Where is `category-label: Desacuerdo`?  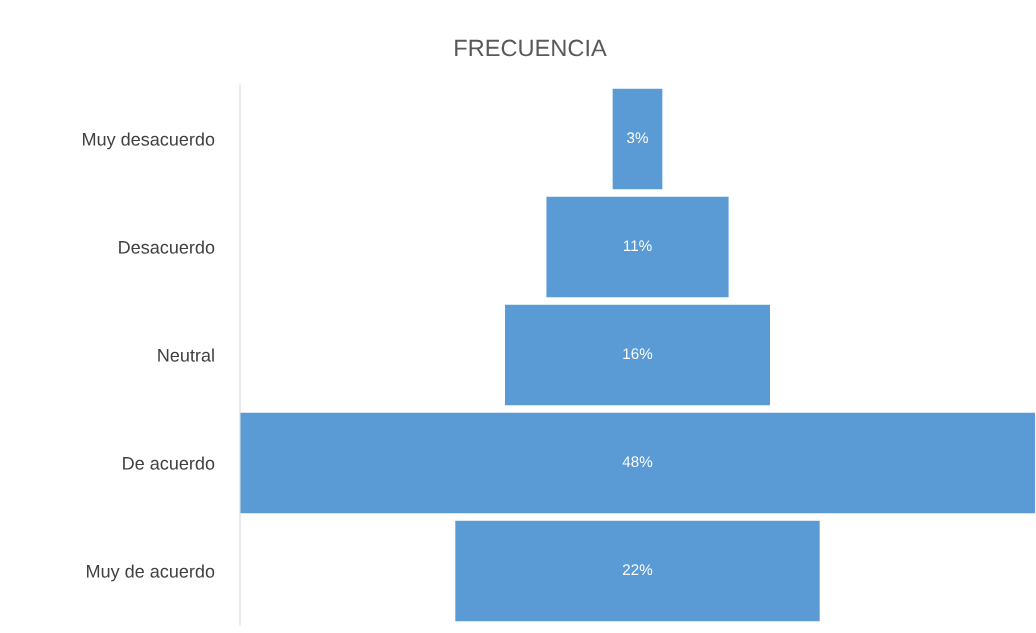 category-label: Desacuerdo is located at coordinates (167, 247).